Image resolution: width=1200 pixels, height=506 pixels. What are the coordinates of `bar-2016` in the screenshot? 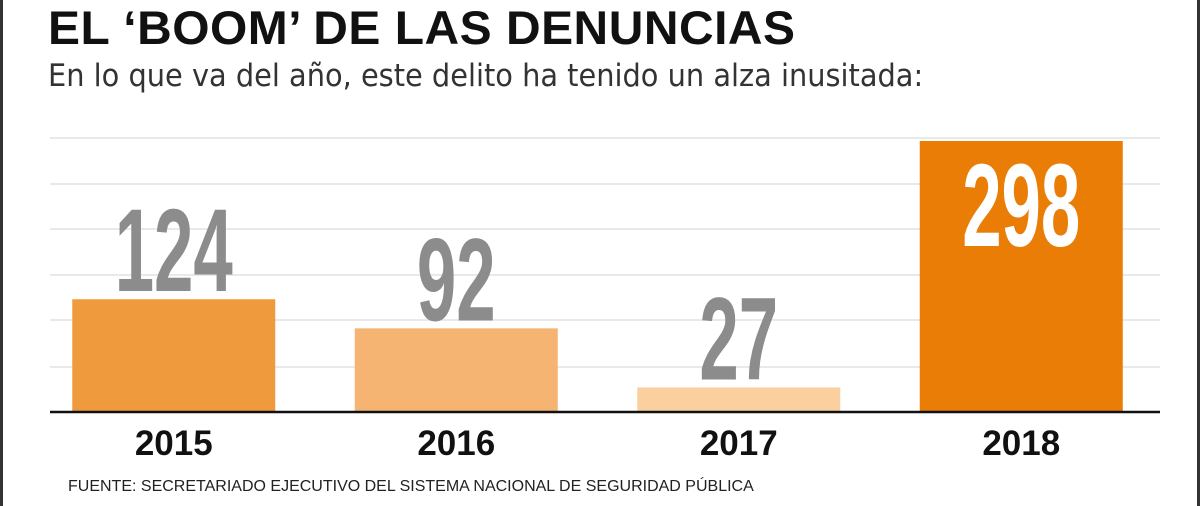 It's located at (456, 370).